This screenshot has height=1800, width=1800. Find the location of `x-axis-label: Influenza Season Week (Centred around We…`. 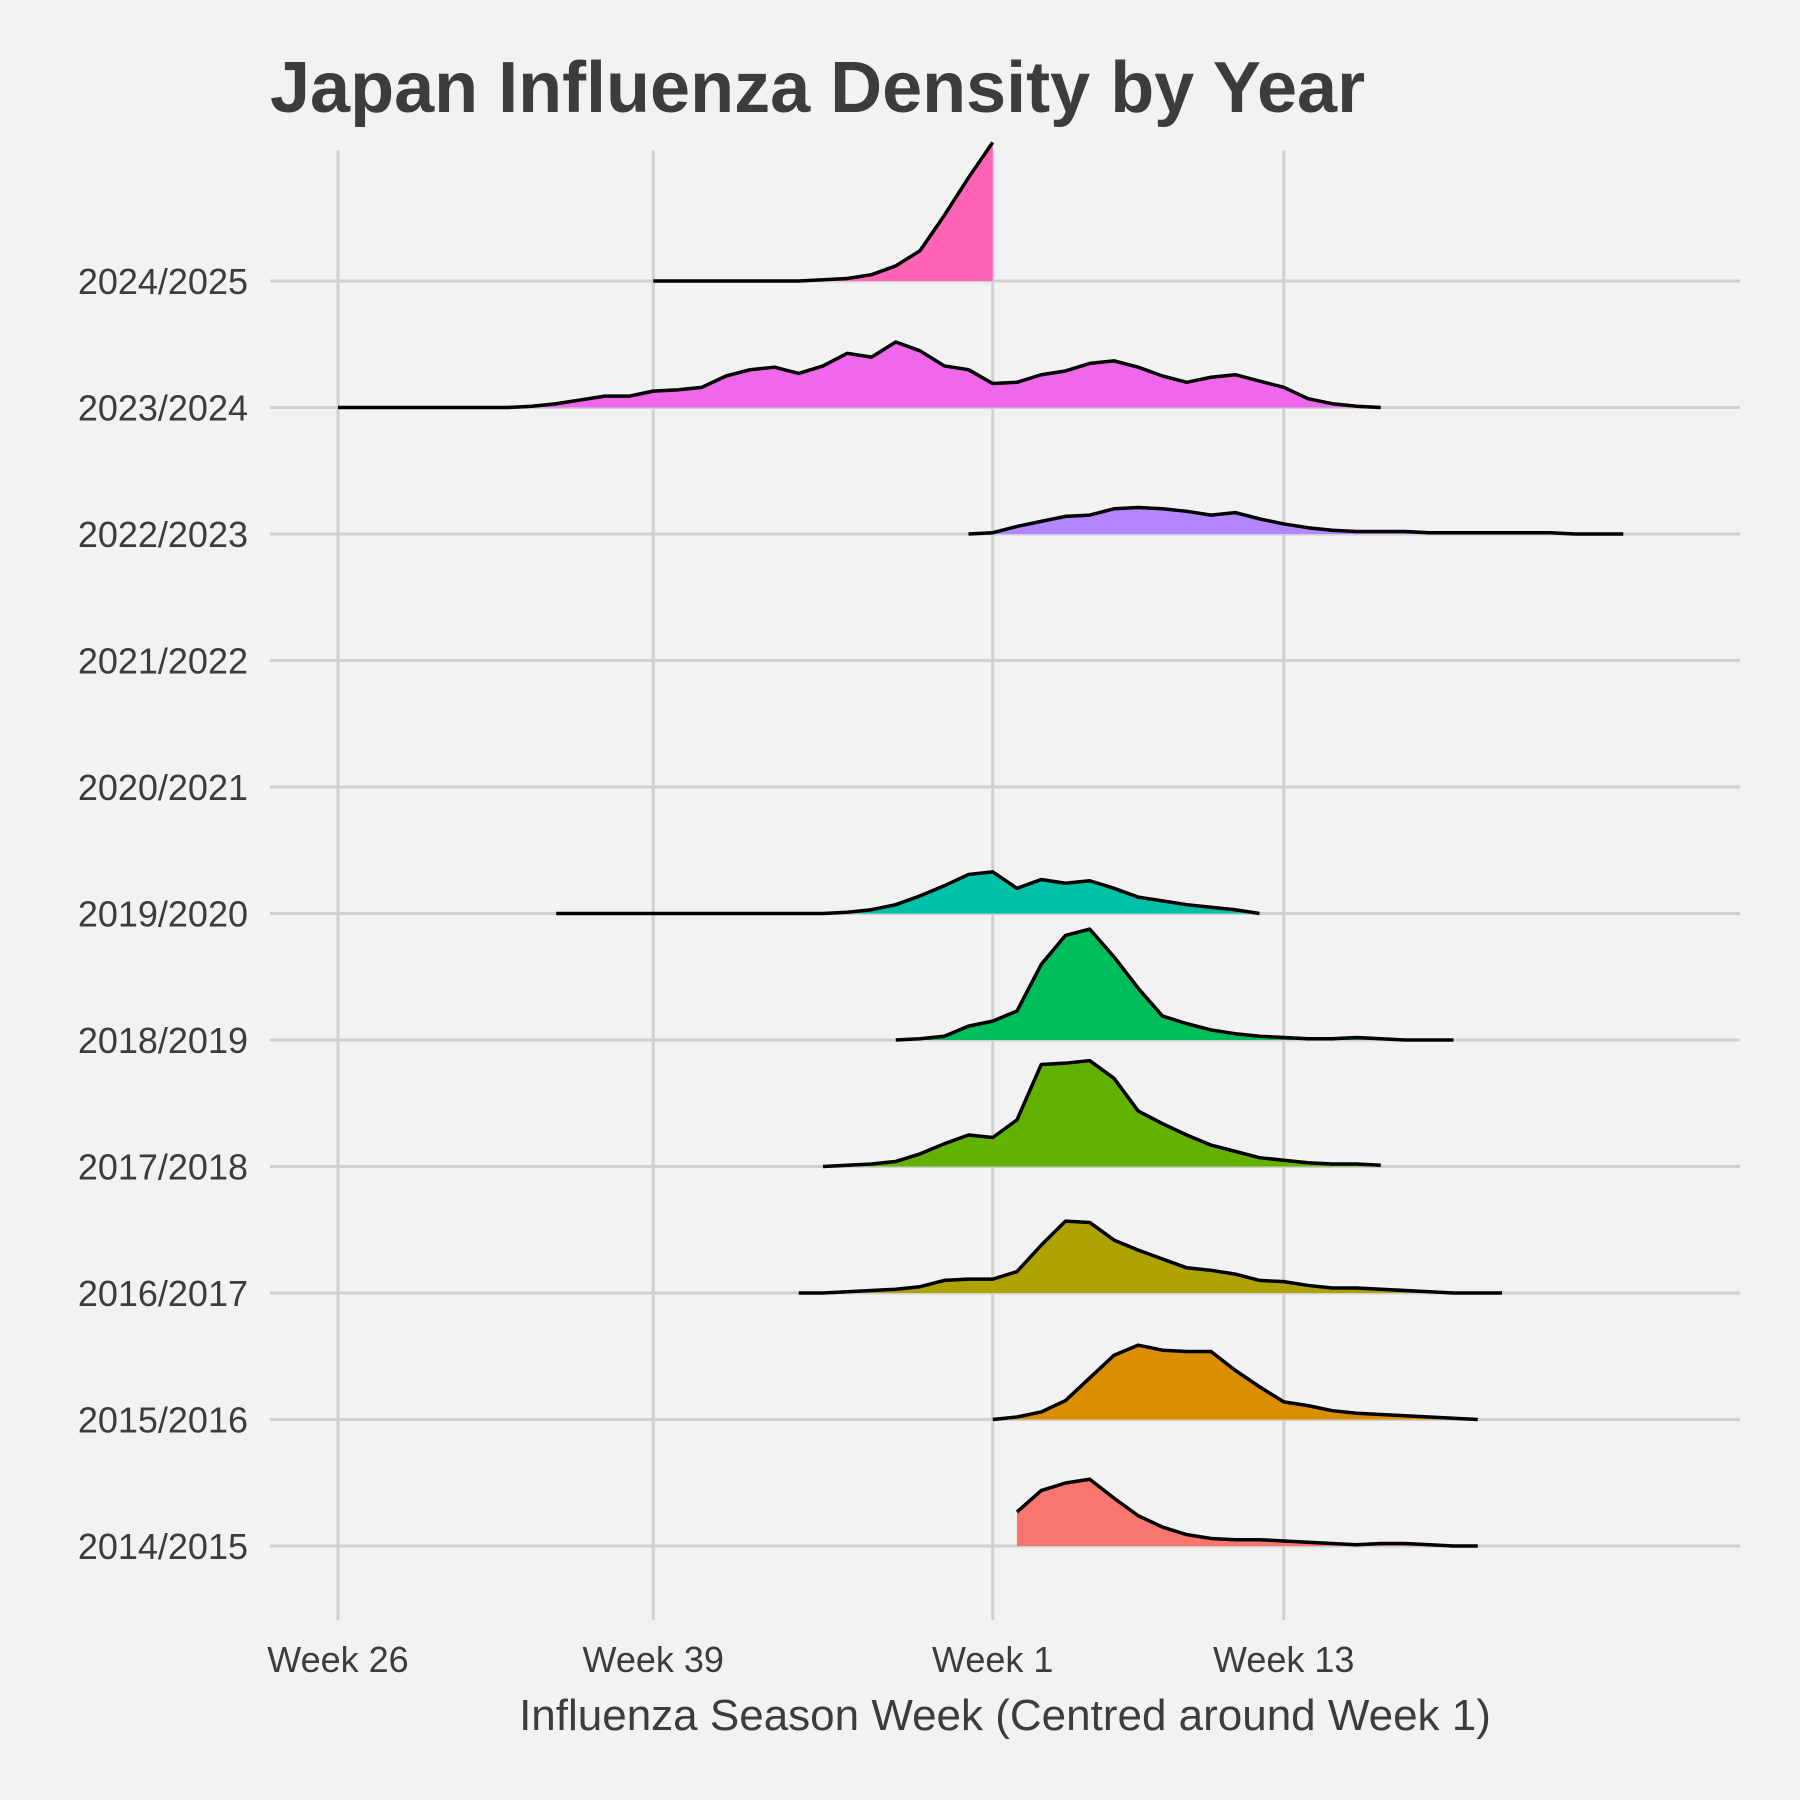

x-axis-label: Influenza Season Week (Centred around We… is located at coordinates (1005, 1715).